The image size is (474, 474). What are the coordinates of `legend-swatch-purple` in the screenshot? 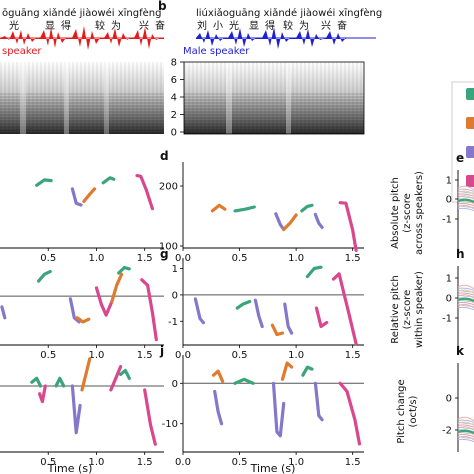 It's located at (470, 152).